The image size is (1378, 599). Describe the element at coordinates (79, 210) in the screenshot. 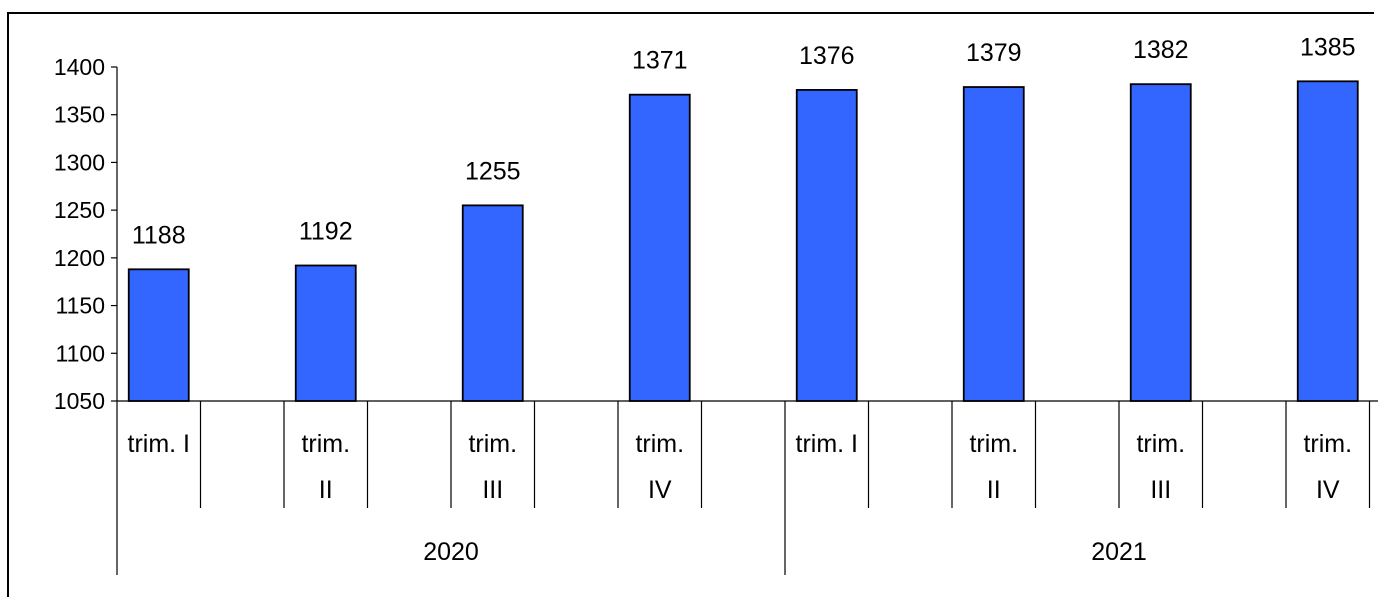

I see `y-tick-label: 1250` at that location.